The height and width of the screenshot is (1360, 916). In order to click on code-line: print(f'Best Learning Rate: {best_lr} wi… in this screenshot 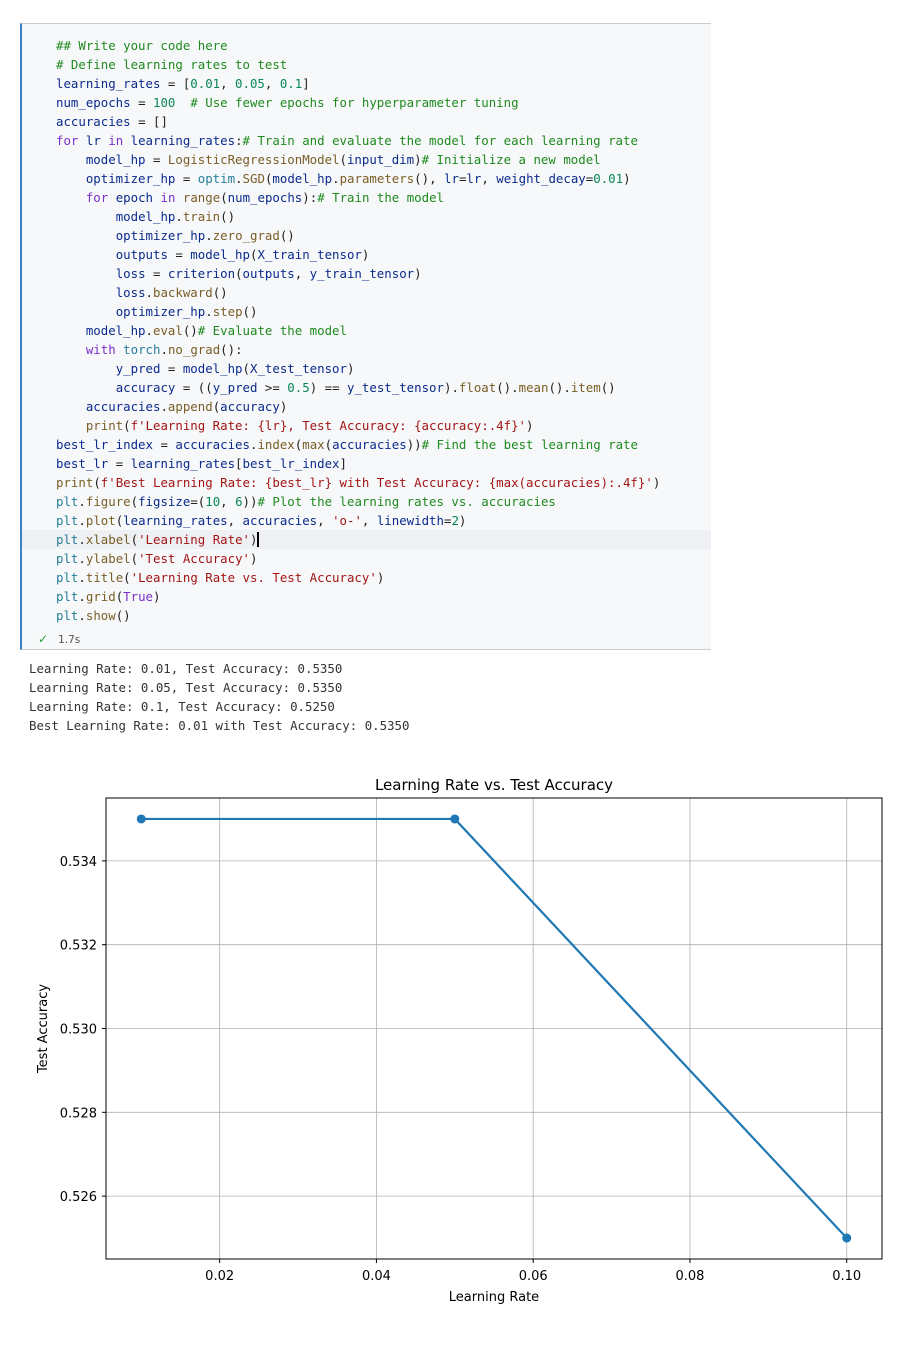, I will do `click(358, 482)`.